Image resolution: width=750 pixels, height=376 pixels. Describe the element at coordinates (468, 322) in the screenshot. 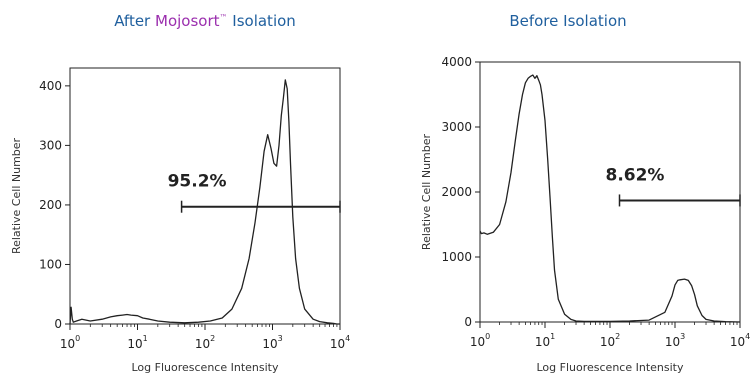

I see `before-y-tick-label: 0` at that location.